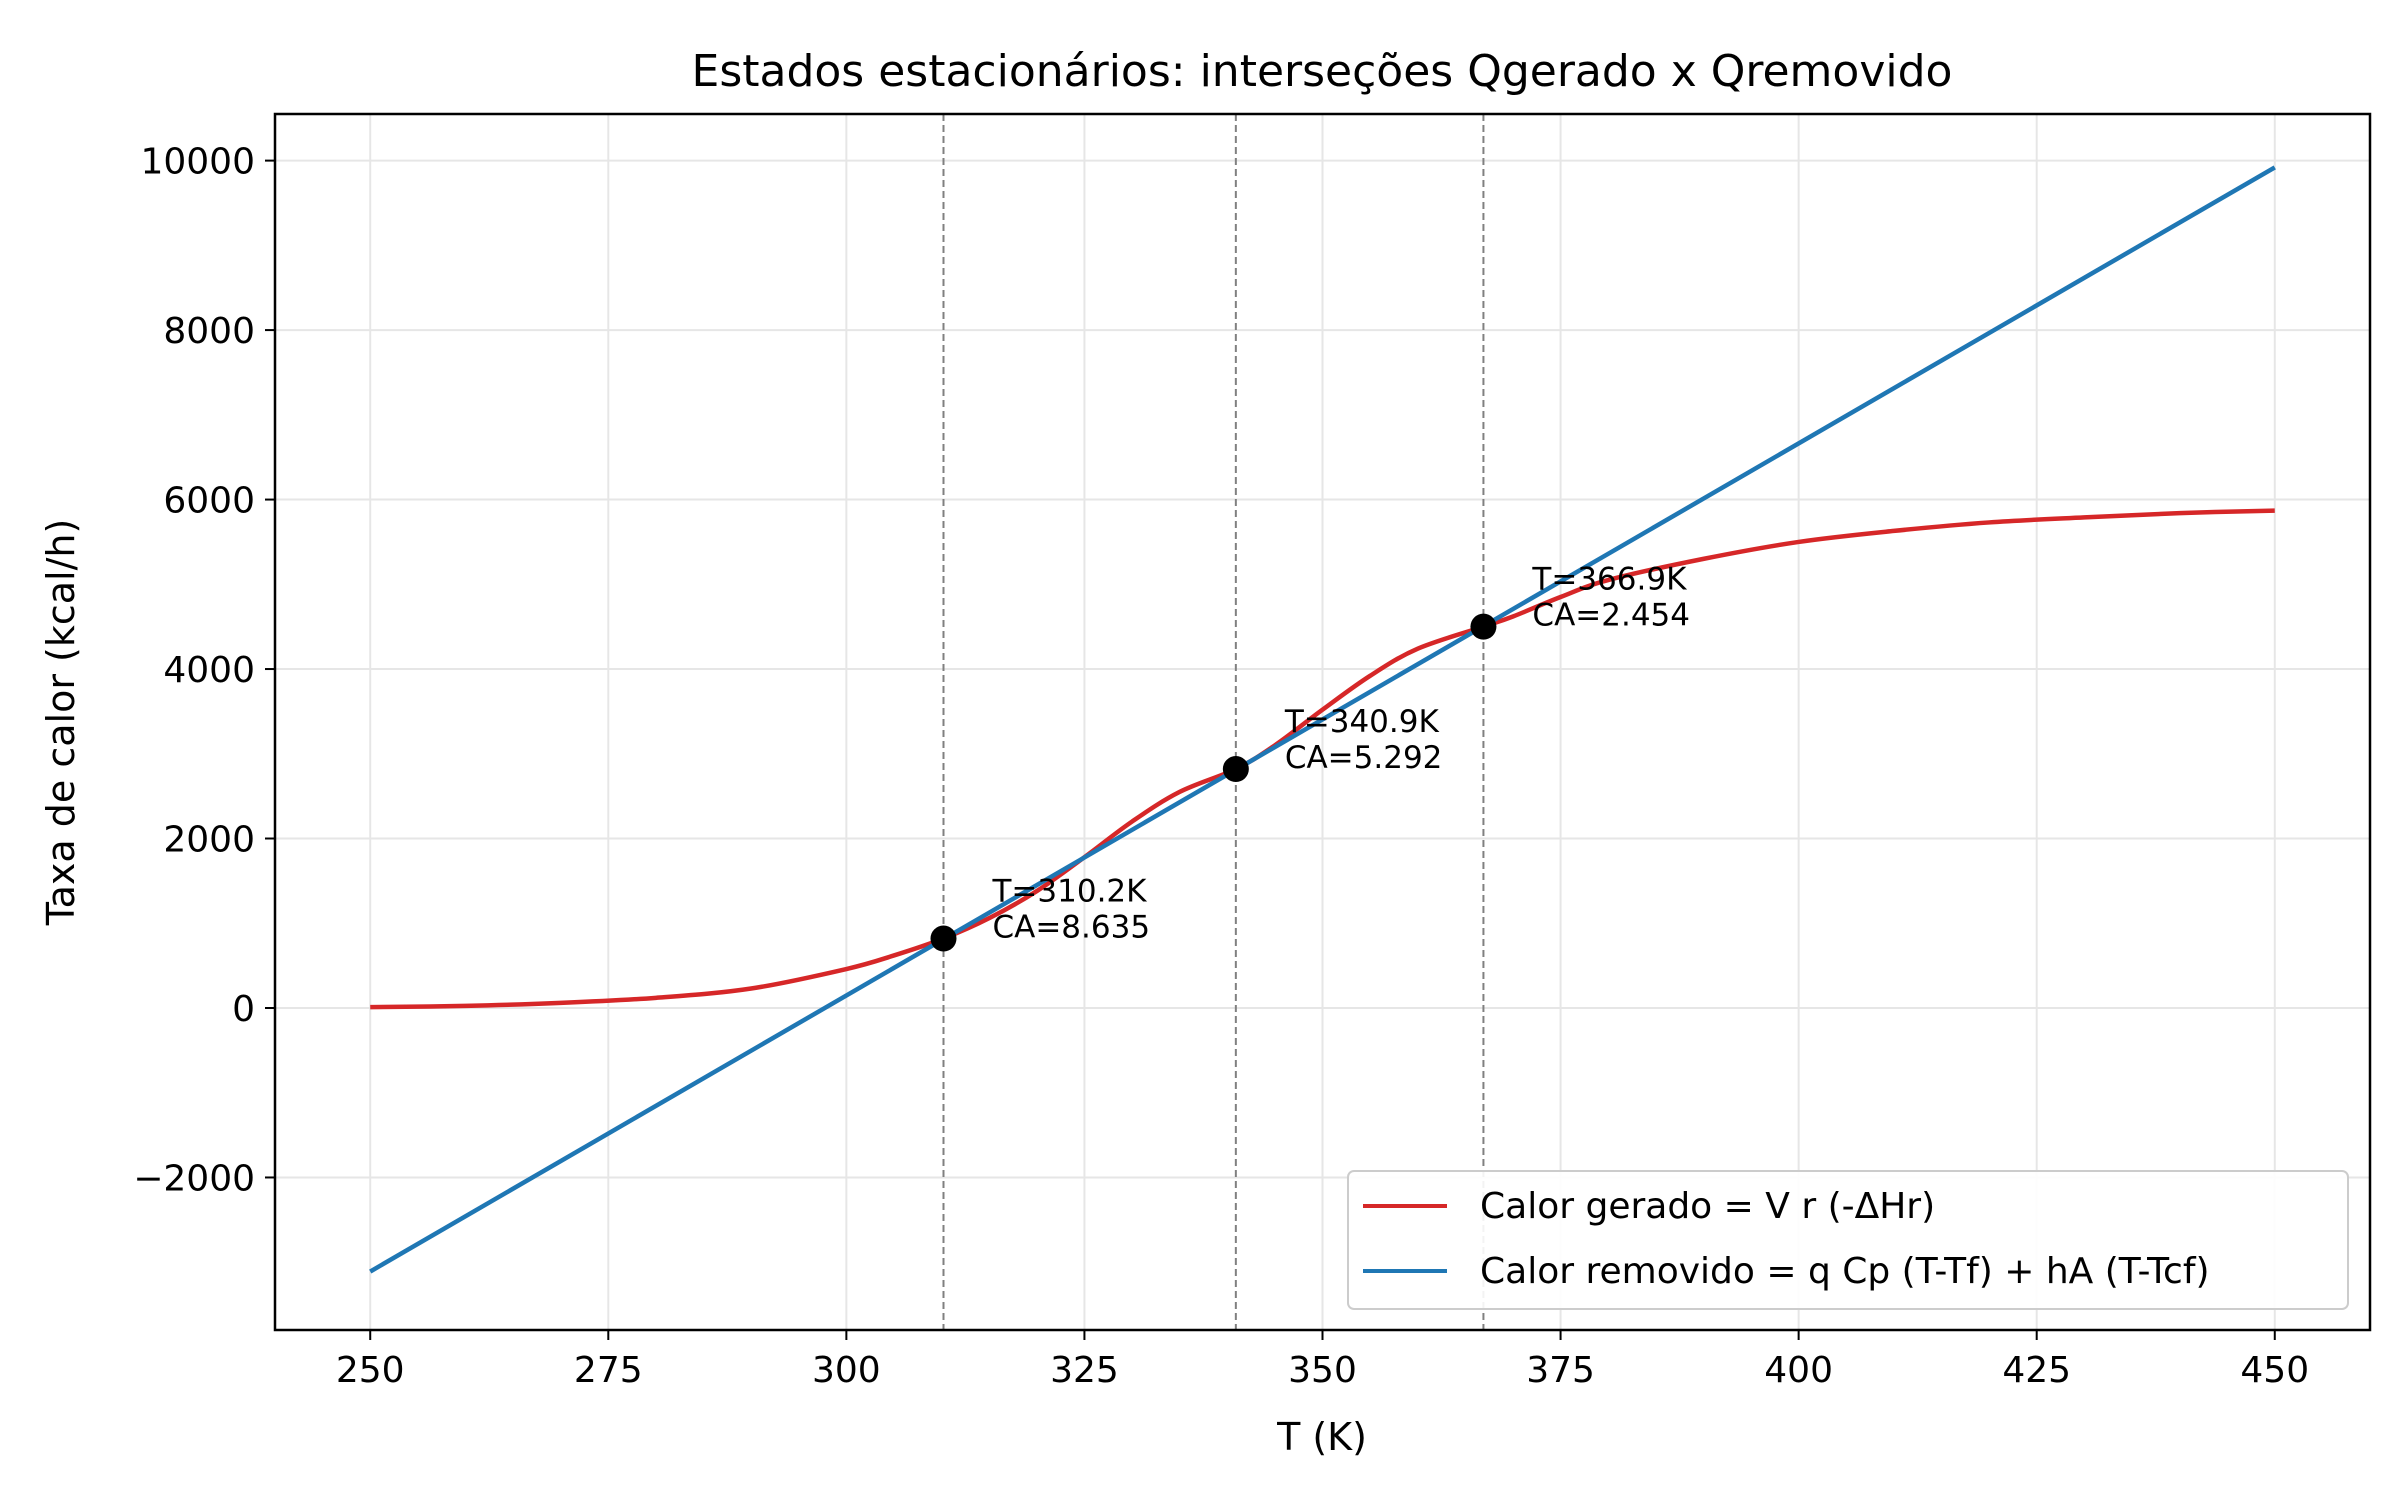  I want to click on y-axis-ticks: −2000 0 2000 4000 6000 8000 10000, so click(204, 670).